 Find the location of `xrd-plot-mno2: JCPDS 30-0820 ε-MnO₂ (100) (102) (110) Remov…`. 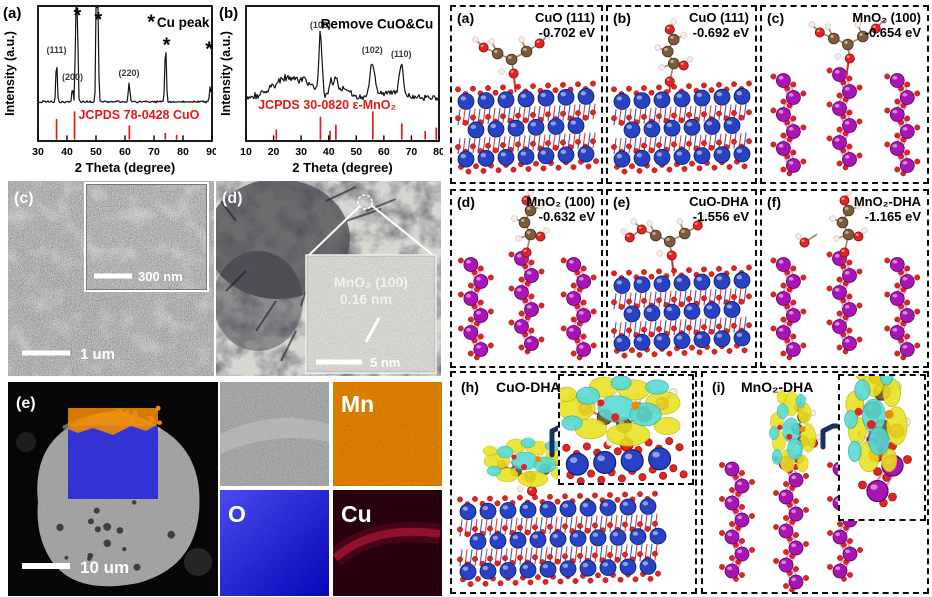

xrd-plot-mno2: JCPDS 30-0820 ε-MnO₂ (100) (102) (110) Remov… is located at coordinates (331, 90).